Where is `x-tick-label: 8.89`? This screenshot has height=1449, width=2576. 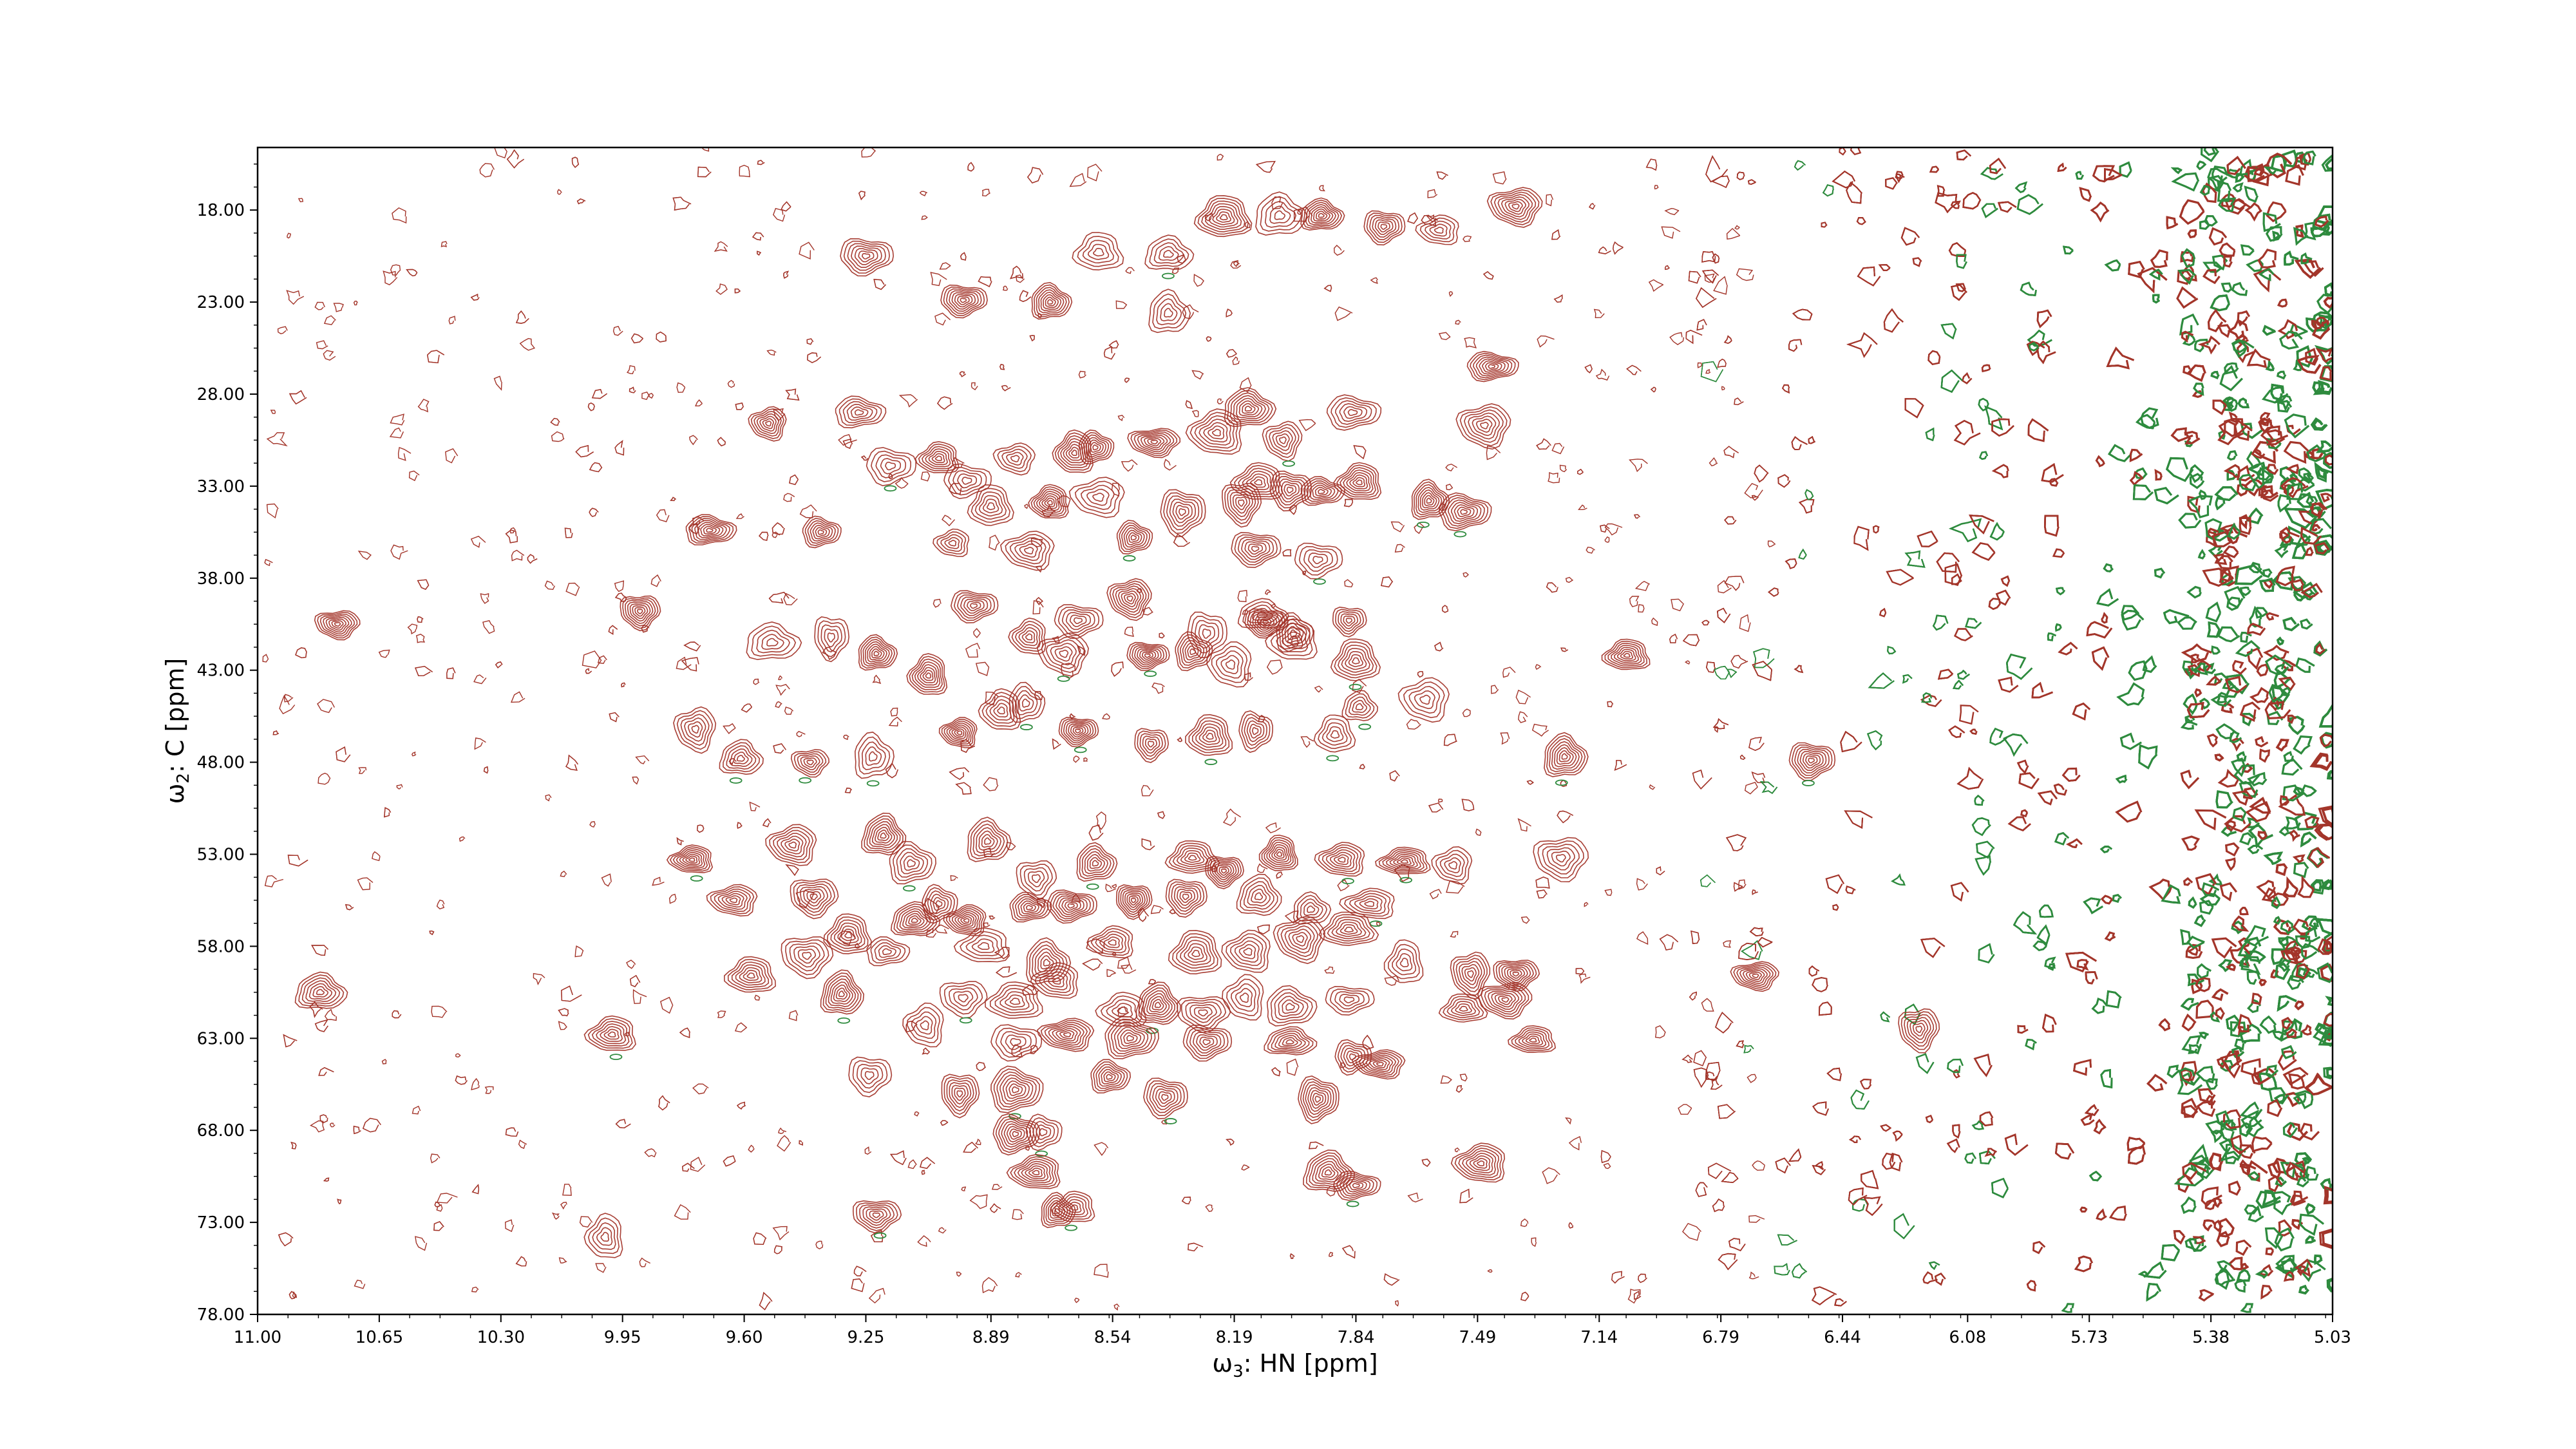 x-tick-label: 8.89 is located at coordinates (991, 1337).